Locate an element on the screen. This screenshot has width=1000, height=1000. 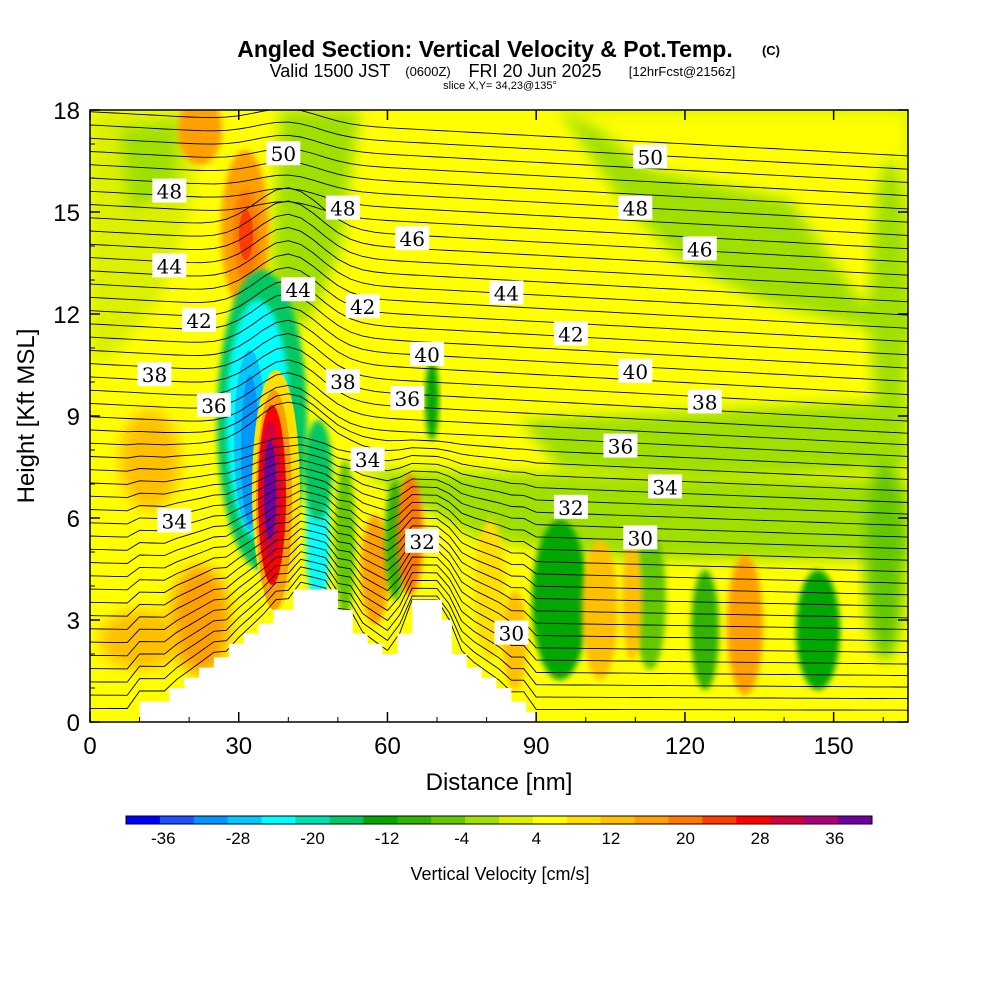
upper-updraft-core is located at coordinates (246, 235).